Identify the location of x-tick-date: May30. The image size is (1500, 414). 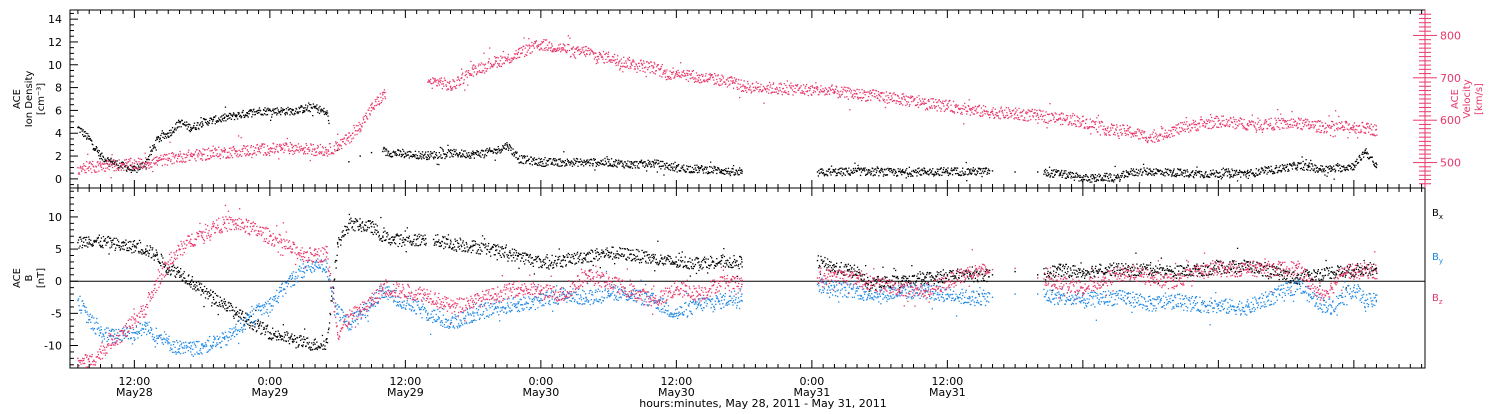
(540, 392).